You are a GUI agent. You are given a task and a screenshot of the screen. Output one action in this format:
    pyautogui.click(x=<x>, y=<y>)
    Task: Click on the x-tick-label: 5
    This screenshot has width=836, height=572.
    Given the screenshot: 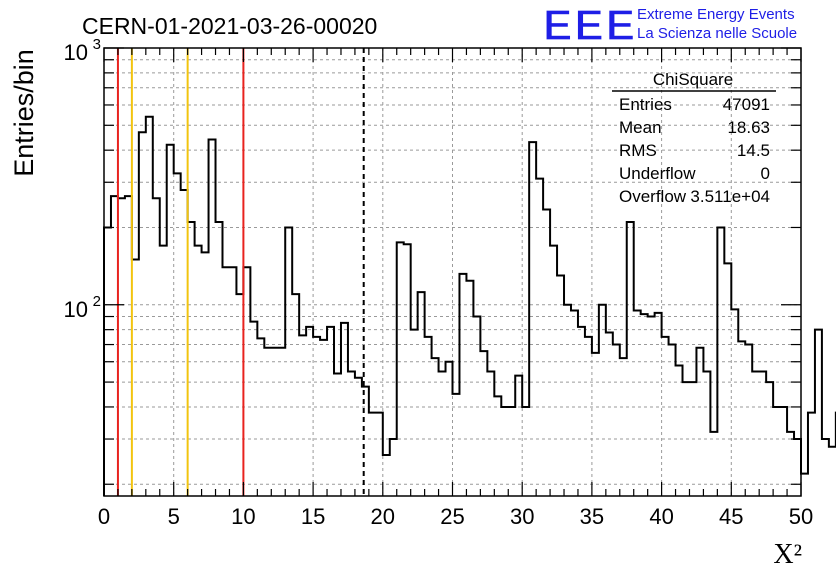 What is the action you would take?
    pyautogui.click(x=174, y=516)
    